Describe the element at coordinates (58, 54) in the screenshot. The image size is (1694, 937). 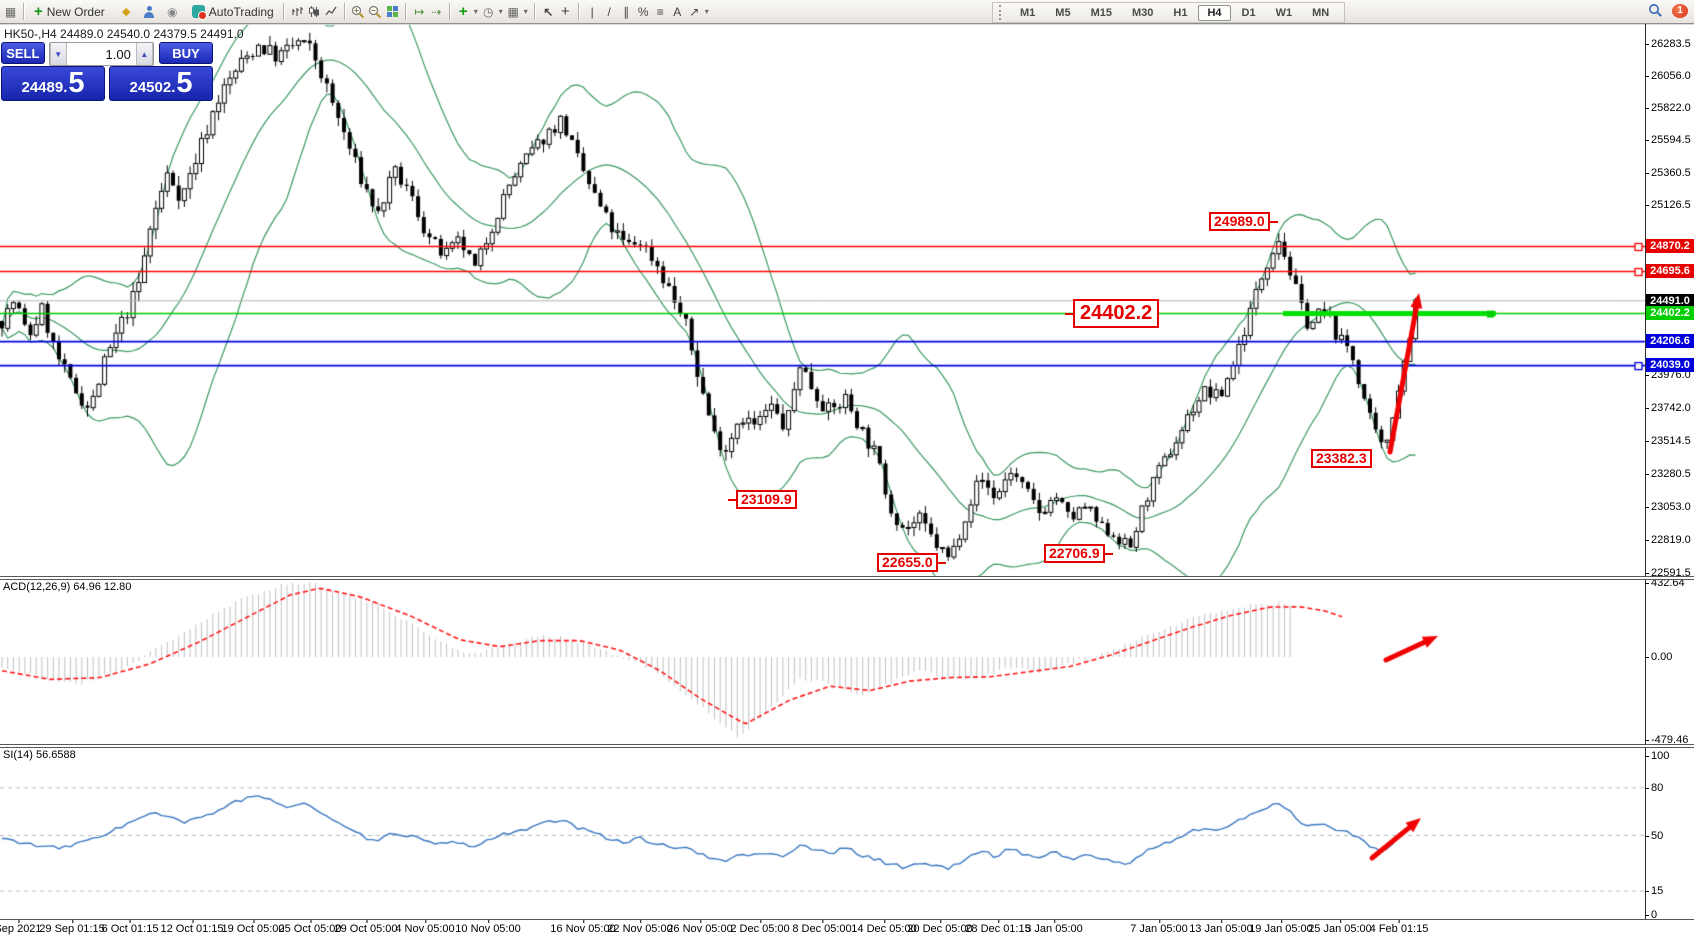
I see `volume-decrease-button: ▼` at that location.